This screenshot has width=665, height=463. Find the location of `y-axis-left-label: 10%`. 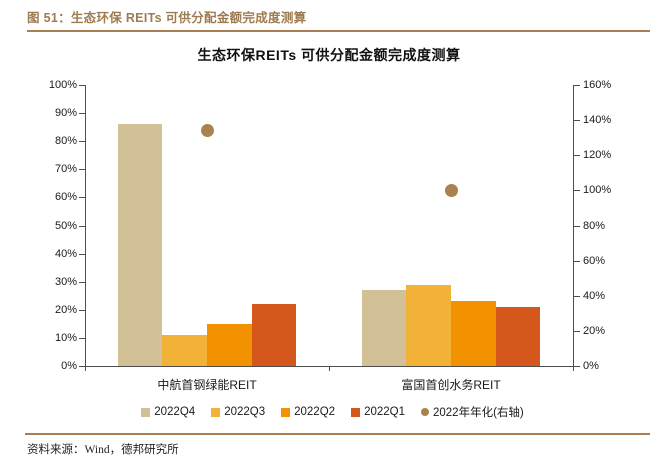

y-axis-left-label: 10% is located at coordinates (65, 338).